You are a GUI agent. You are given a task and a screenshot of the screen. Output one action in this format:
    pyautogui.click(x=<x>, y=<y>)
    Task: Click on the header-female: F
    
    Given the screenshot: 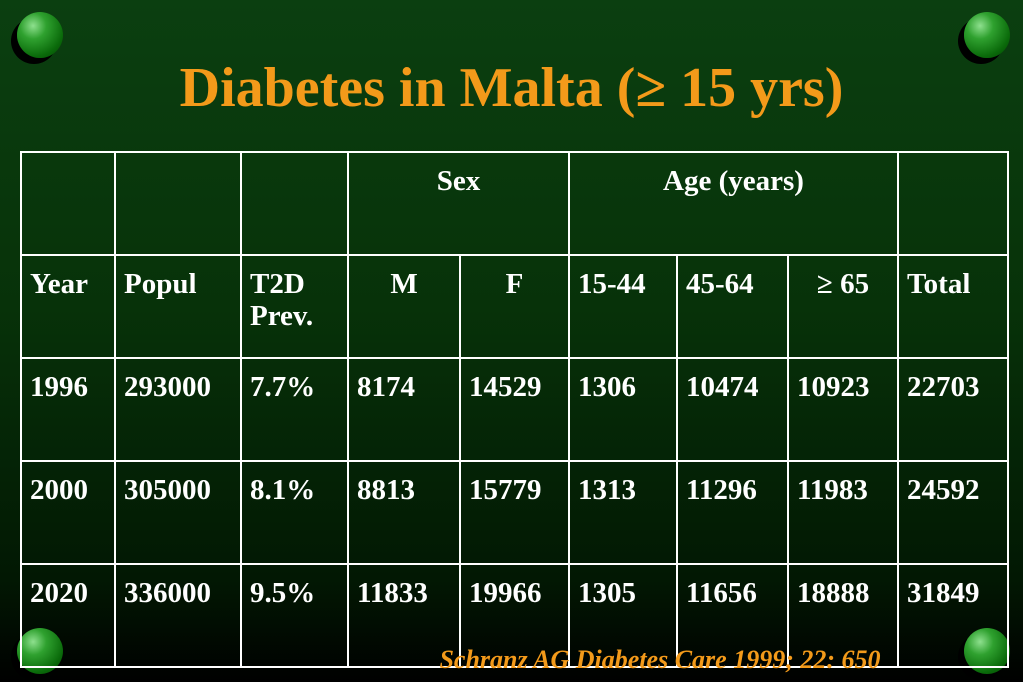 What is the action you would take?
    pyautogui.click(x=514, y=306)
    